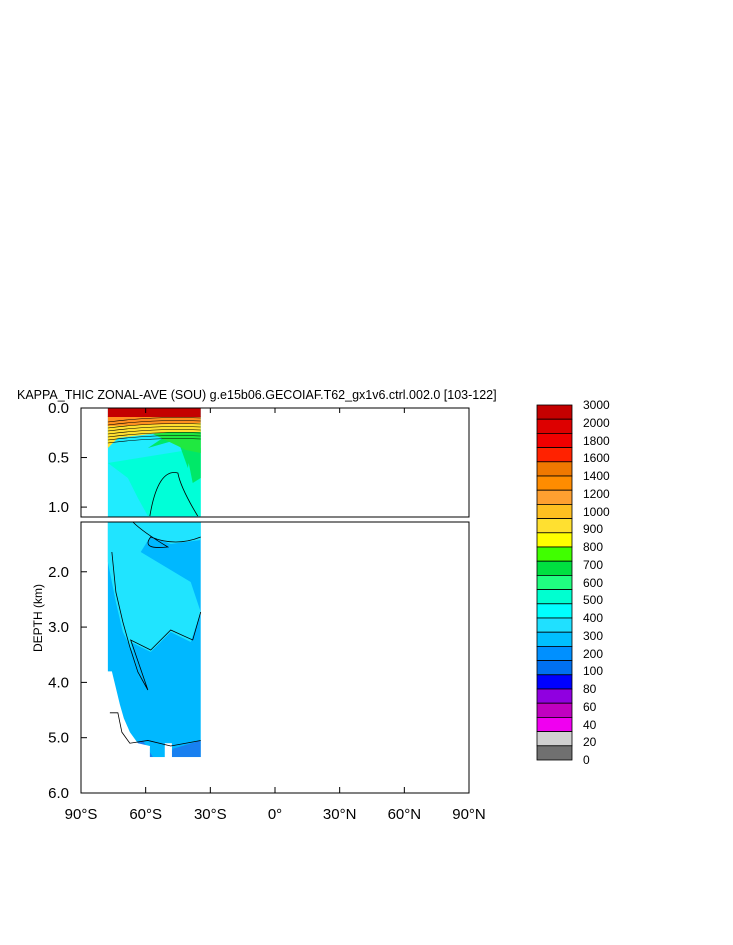  What do you see at coordinates (340, 814) in the screenshot?
I see `x-tick-label: 30°N` at bounding box center [340, 814].